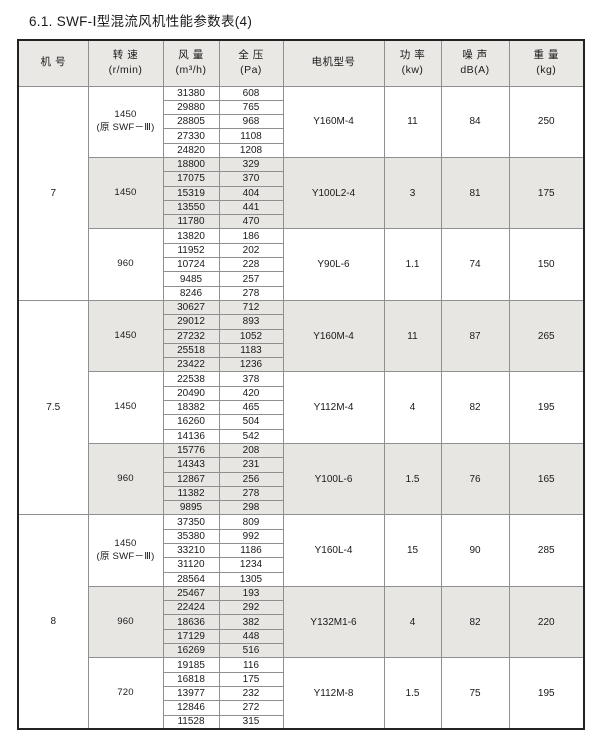 This screenshot has height=754, width=602. Describe the element at coordinates (251, 493) in the screenshot. I see `pressure-cell: 278` at that location.